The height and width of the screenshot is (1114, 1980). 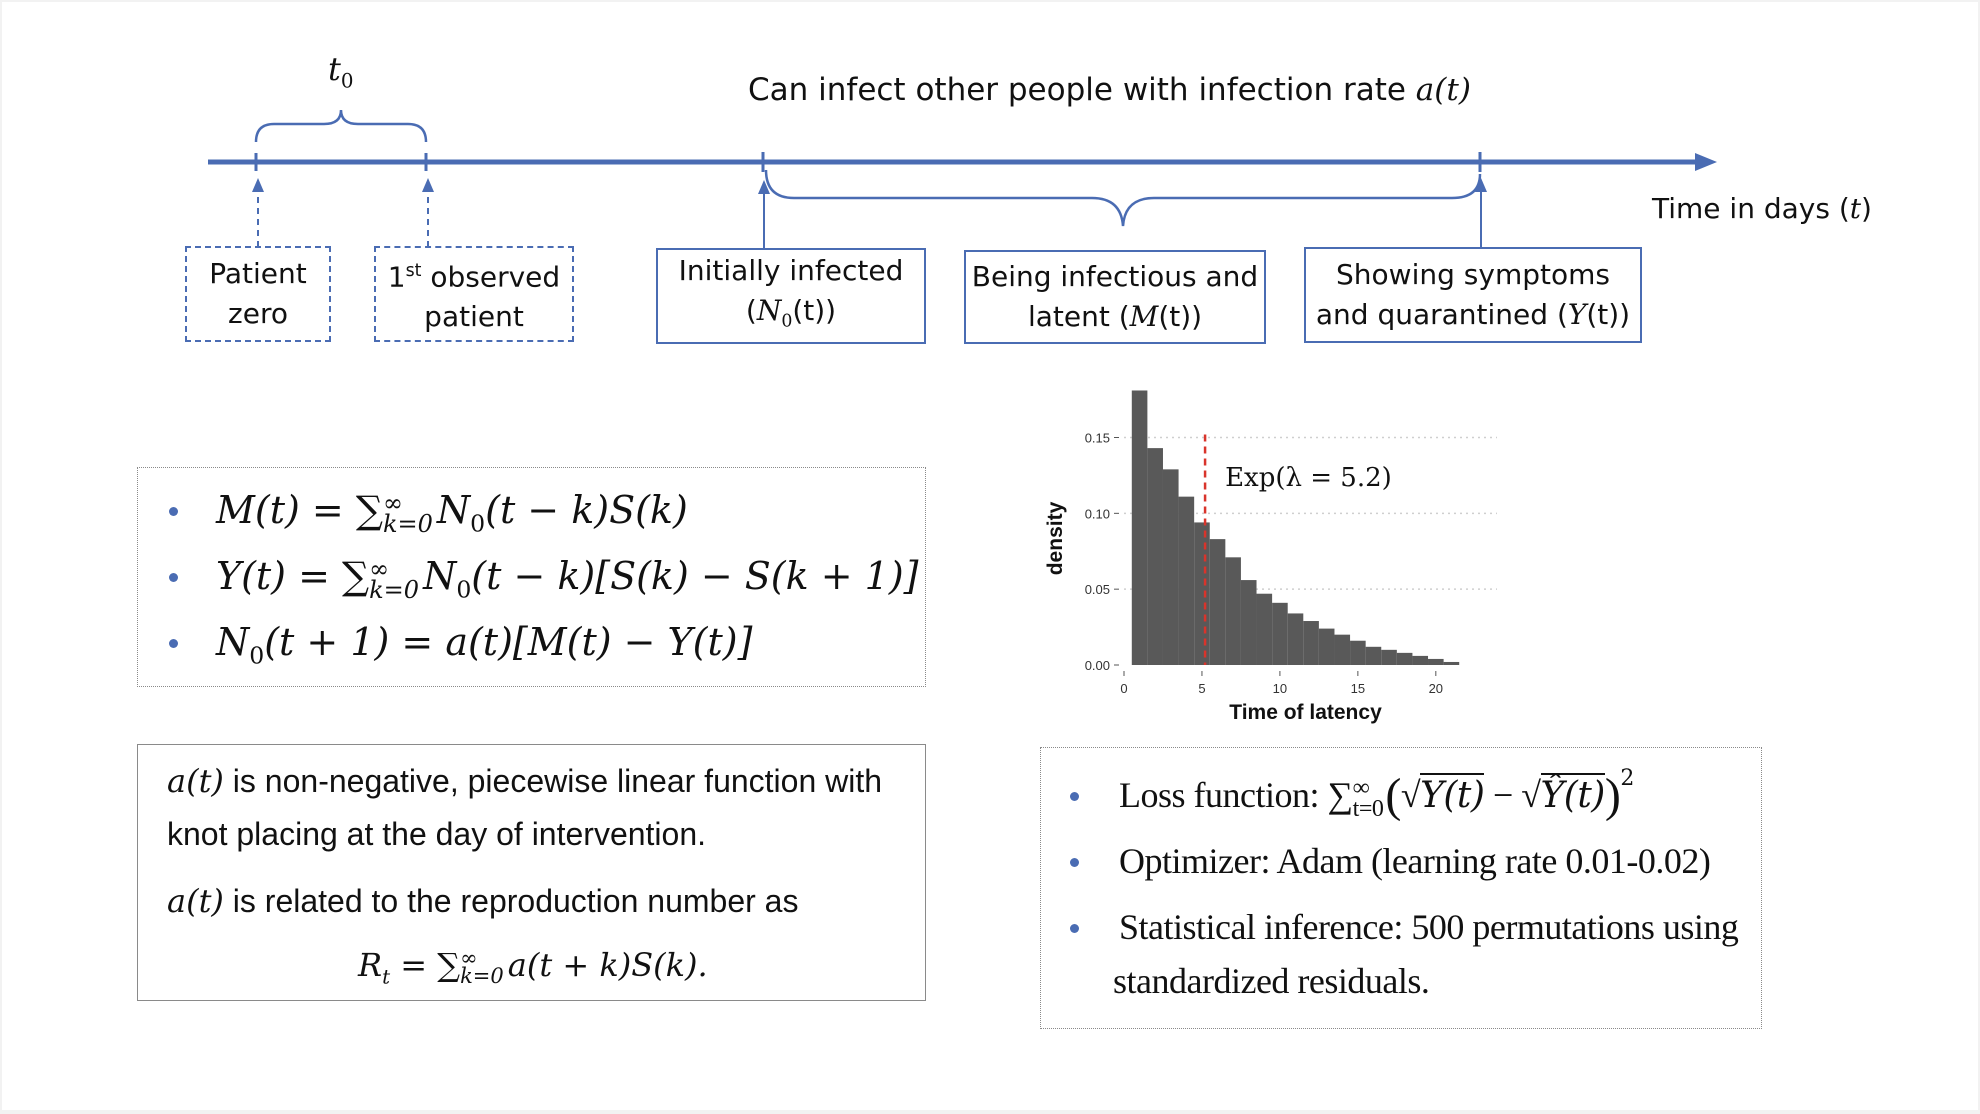 I want to click on y-tick-label: 0.15, so click(x=1097, y=438).